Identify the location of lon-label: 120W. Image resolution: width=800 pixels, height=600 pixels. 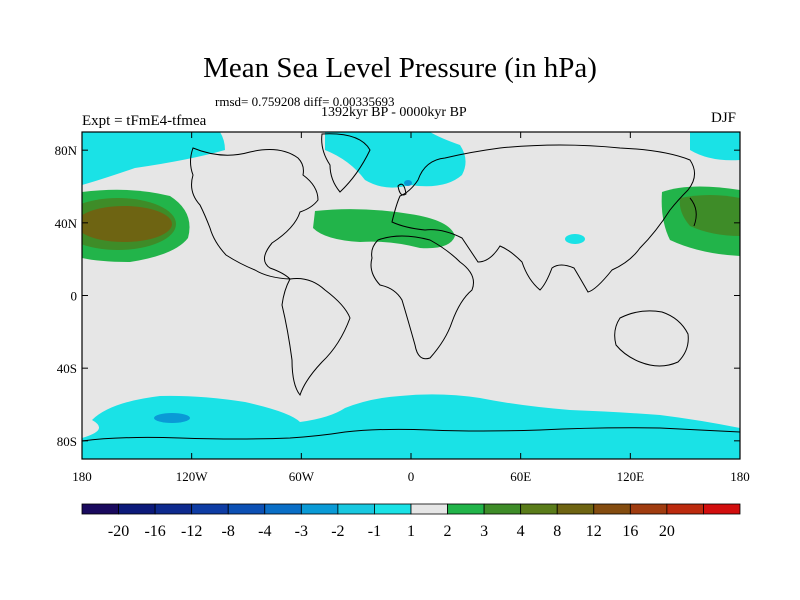
(192, 476).